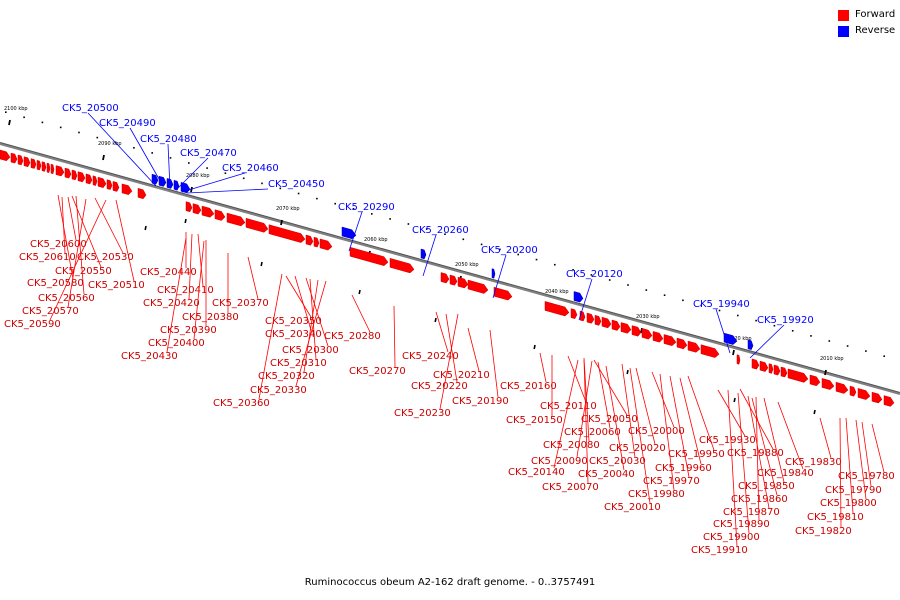 This screenshot has height=600, width=900. What do you see at coordinates (656, 431) in the screenshot?
I see `forward-gene-label: CK5_20000` at bounding box center [656, 431].